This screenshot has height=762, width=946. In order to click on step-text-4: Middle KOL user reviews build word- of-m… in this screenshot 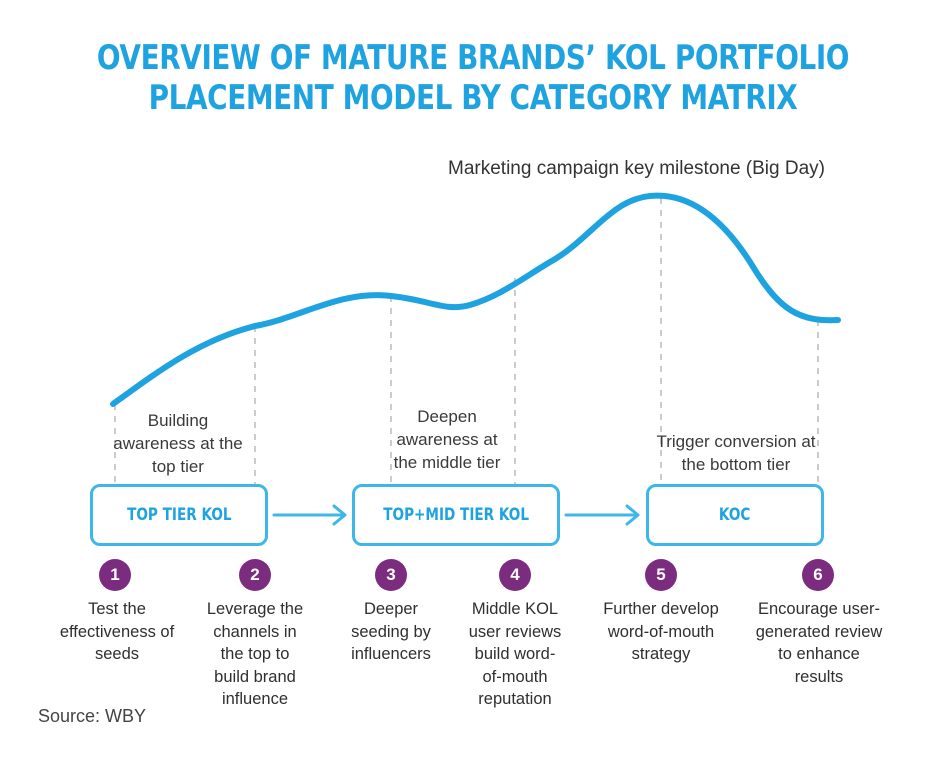, I will do `click(515, 654)`.